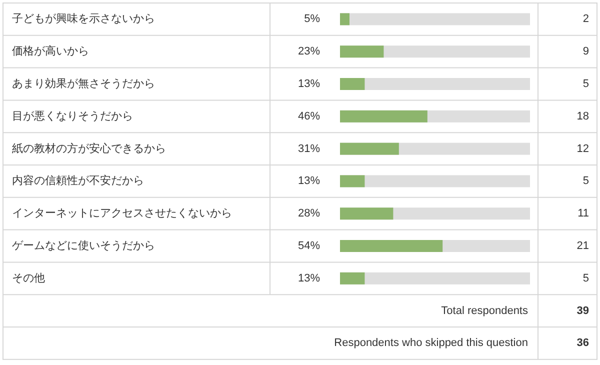 The image size is (600, 365). I want to click on data-label: 12, so click(582, 148).